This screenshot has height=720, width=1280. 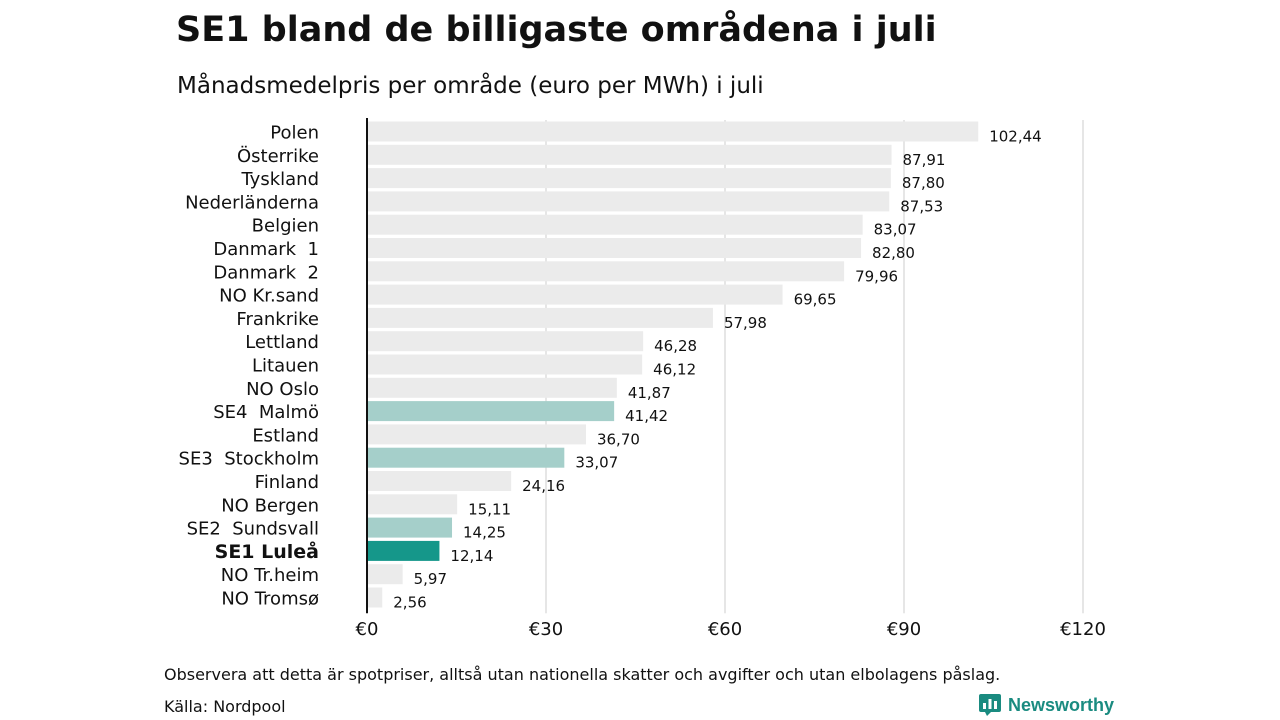 I want to click on category-label: Litauen, so click(x=285, y=366).